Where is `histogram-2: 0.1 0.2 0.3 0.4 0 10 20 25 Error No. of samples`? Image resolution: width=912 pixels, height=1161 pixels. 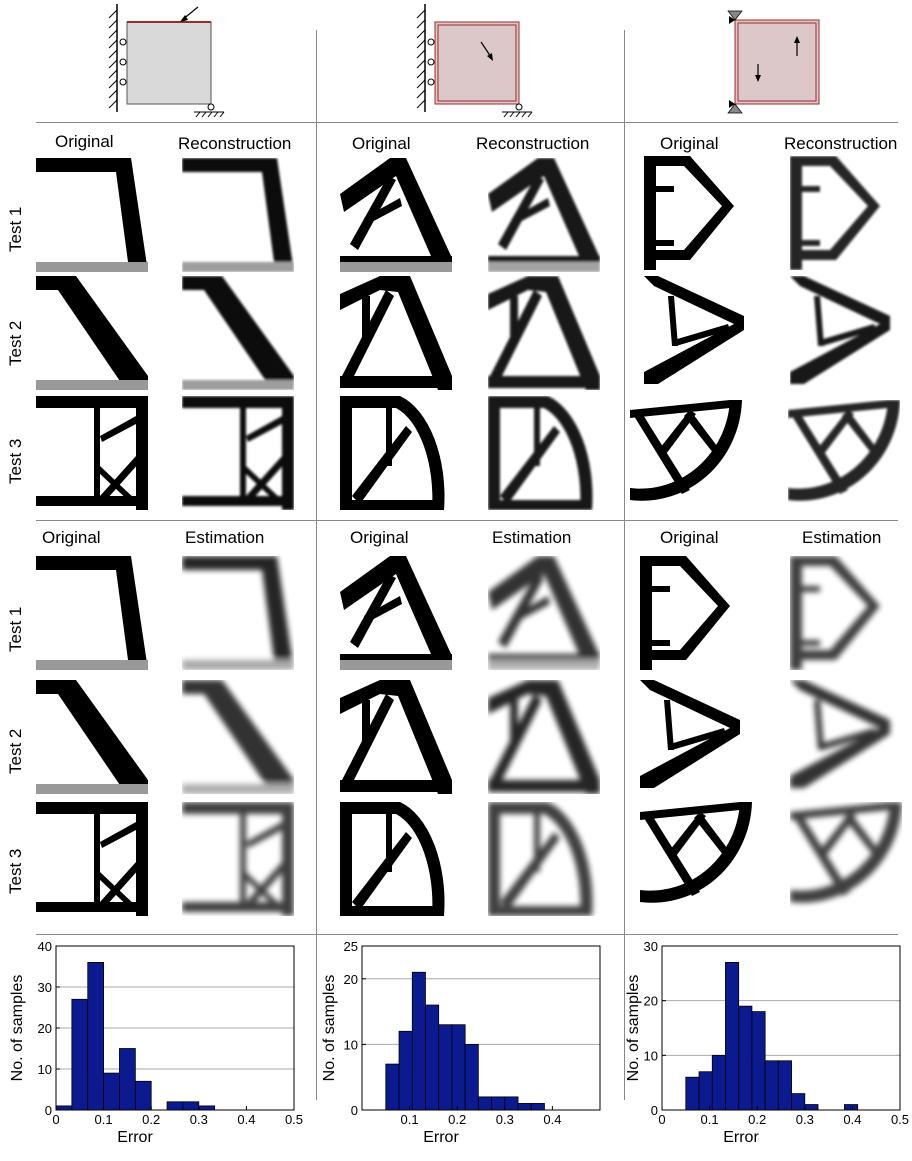
histogram-2: 0.1 0.2 0.3 0.4 0 10 20 25 Error No. of samples is located at coordinates (462, 1049).